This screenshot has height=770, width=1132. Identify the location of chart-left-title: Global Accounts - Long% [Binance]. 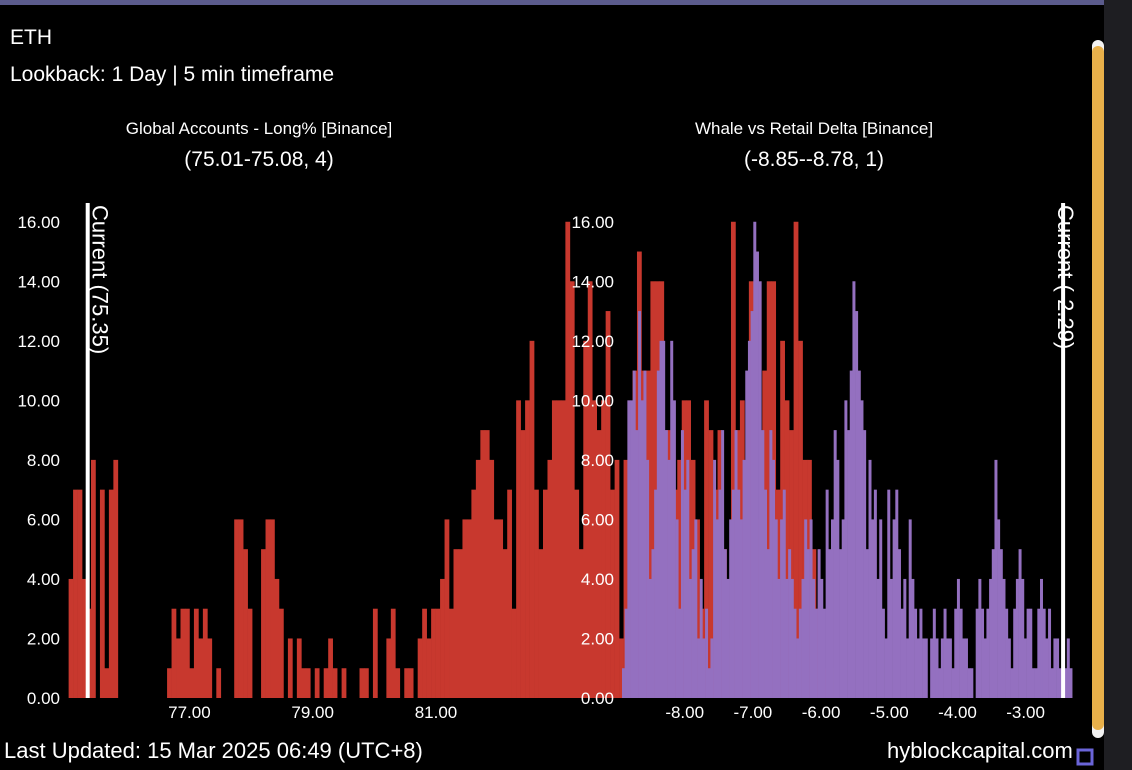
(259, 128).